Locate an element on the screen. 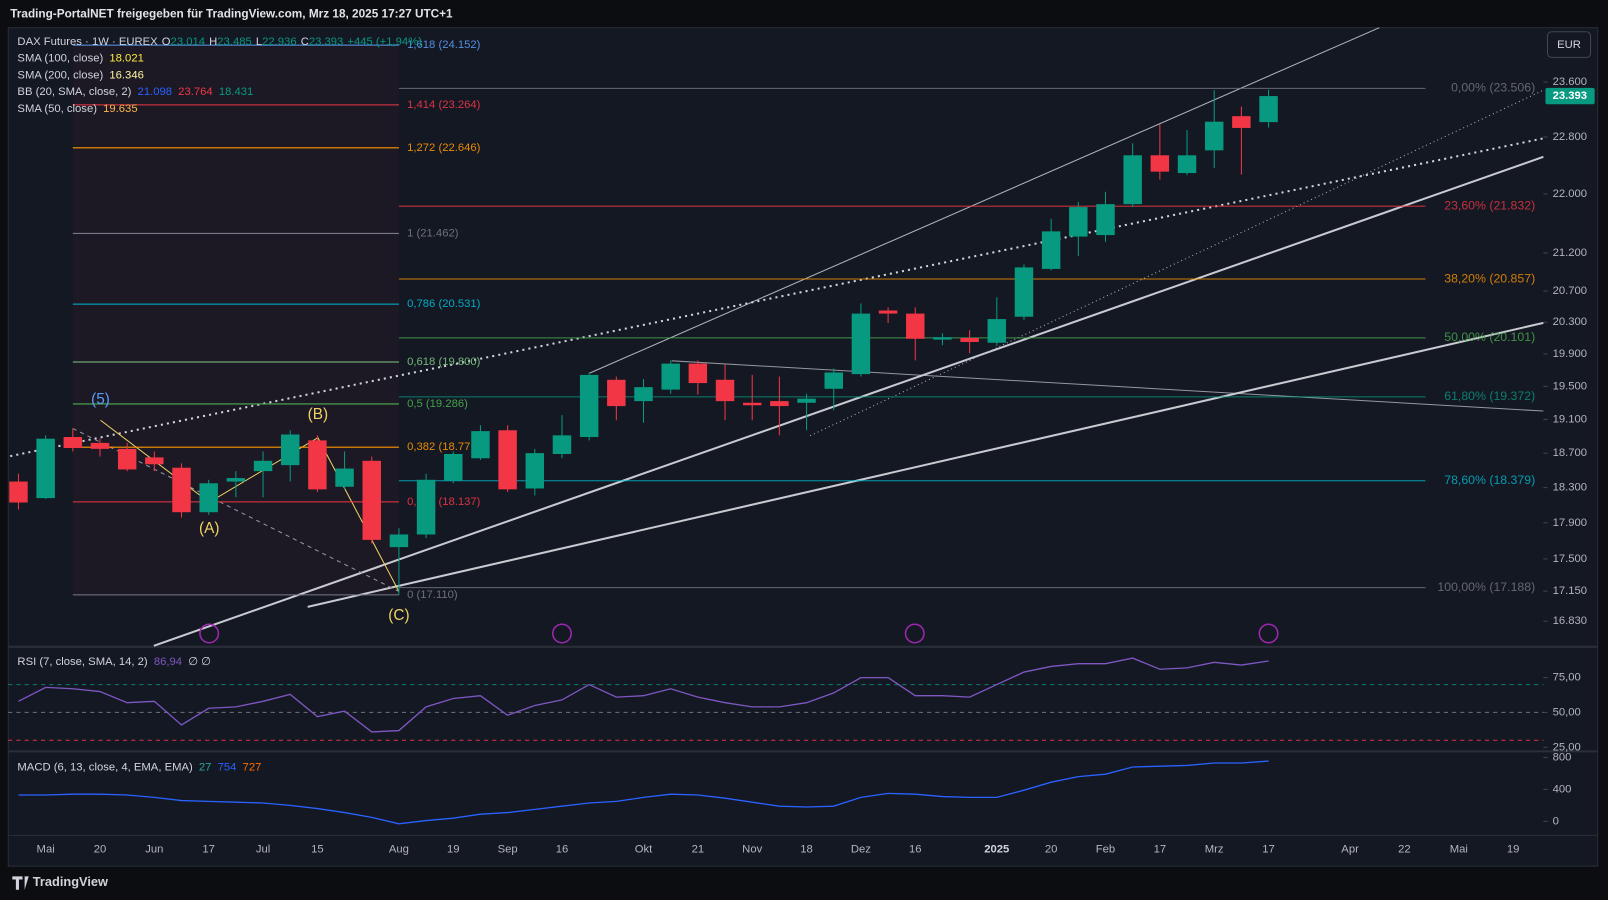 Image resolution: width=1608 pixels, height=900 pixels. fib-label: 1,618 (24.152) is located at coordinates (444, 45).